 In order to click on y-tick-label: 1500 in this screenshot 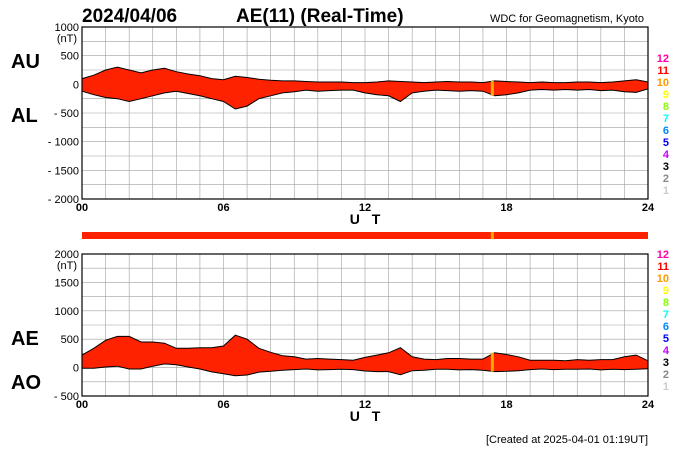, I will do `click(67, 283)`.